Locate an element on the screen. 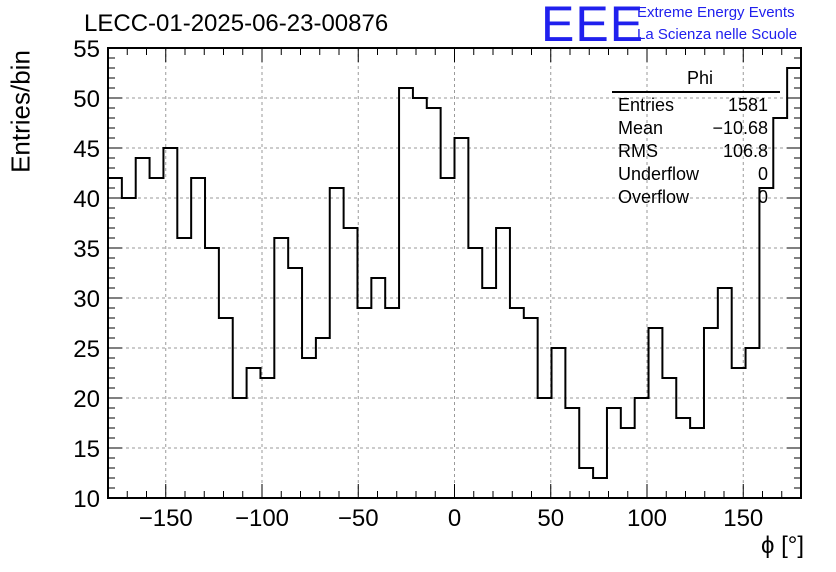 The height and width of the screenshot is (572, 836). y-tick-label: 25 is located at coordinates (86, 349).